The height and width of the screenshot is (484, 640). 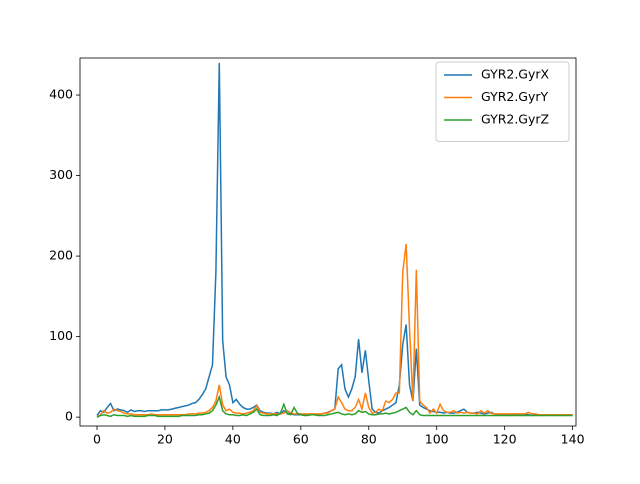 What do you see at coordinates (69, 416) in the screenshot?
I see `y-tick-label: 0` at bounding box center [69, 416].